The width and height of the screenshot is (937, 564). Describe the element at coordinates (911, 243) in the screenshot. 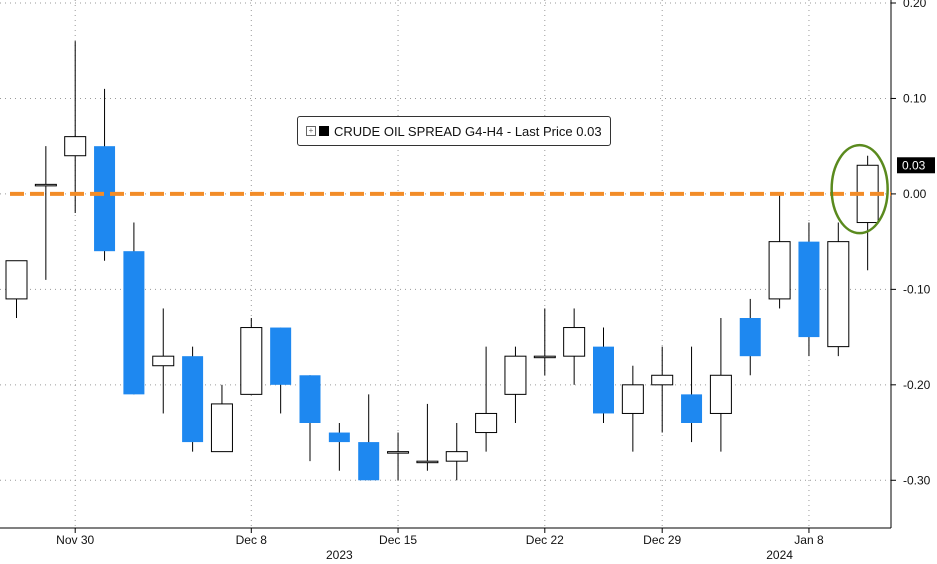

I see `y-axis: 0.20 0.10 0.00 -0.10 -0.20 -0.30` at that location.